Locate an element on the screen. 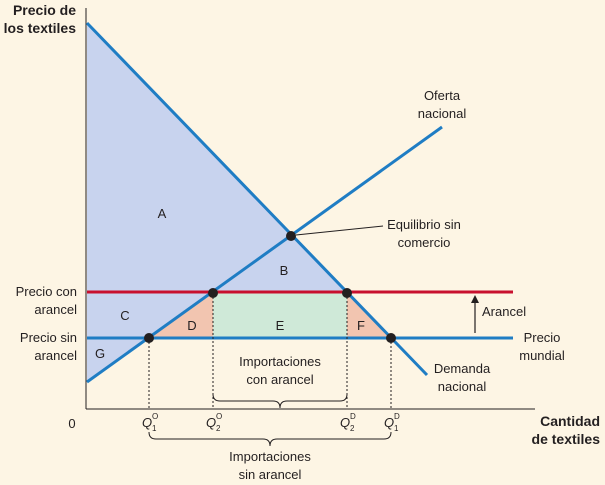  tariff-label: Arancel is located at coordinates (504, 311).